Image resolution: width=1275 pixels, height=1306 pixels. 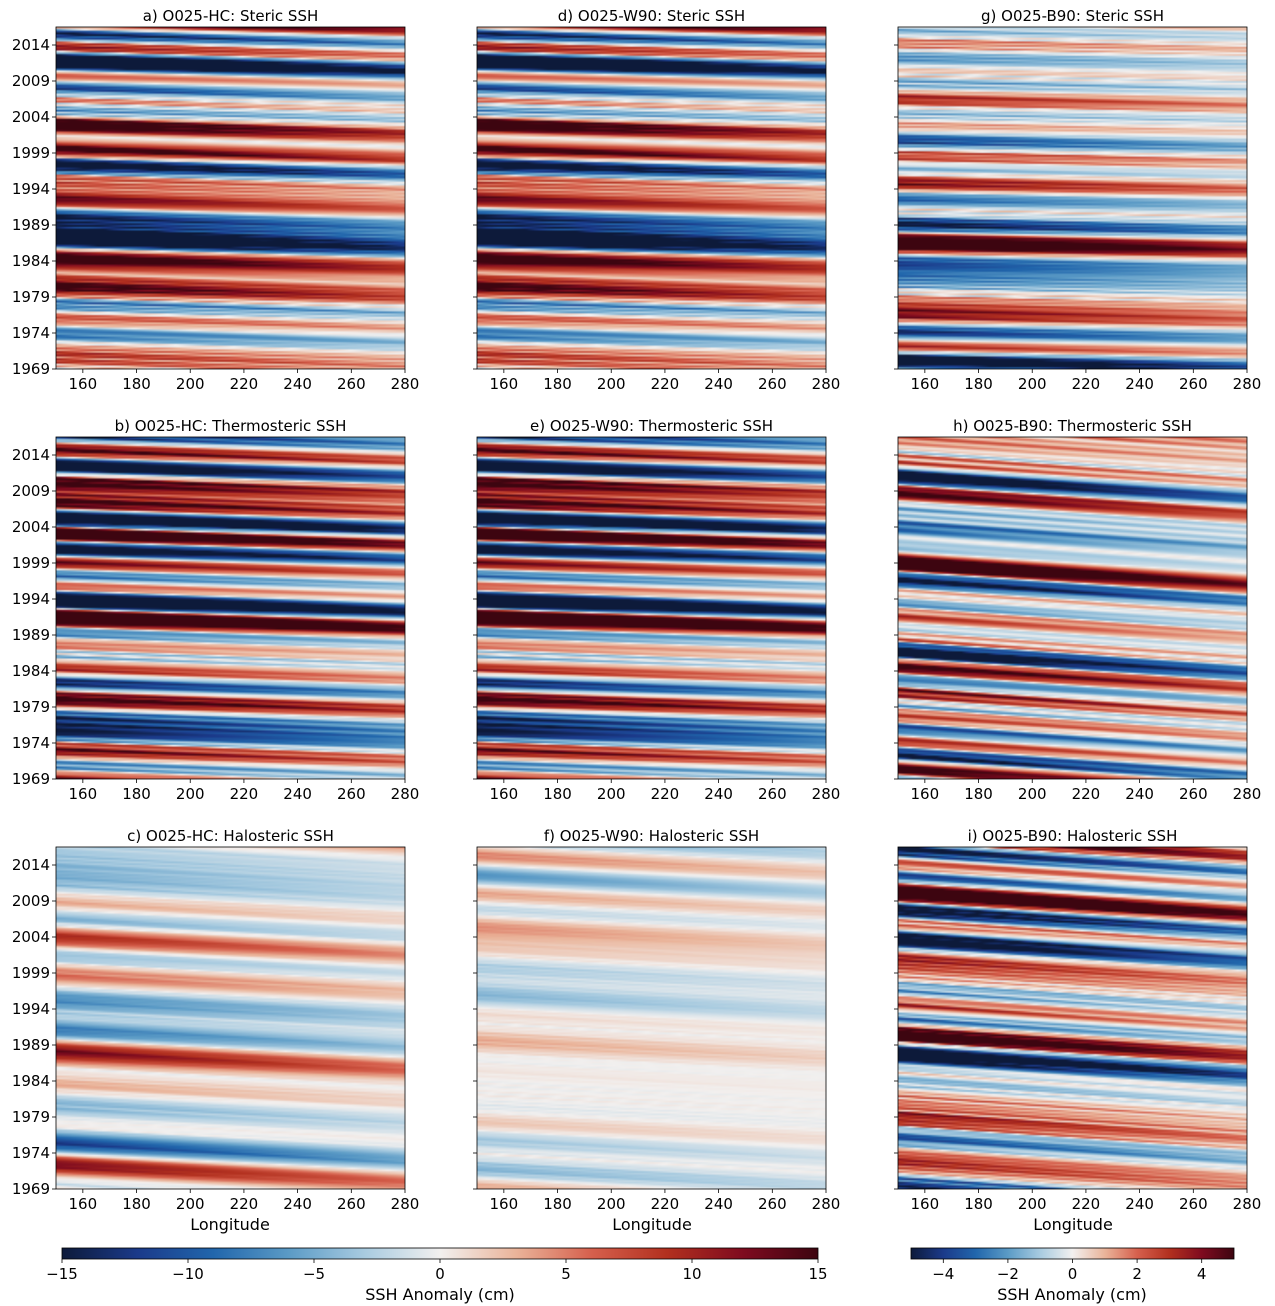 What do you see at coordinates (925, 384) in the screenshot?
I see `xtick-label-g-160: 160` at bounding box center [925, 384].